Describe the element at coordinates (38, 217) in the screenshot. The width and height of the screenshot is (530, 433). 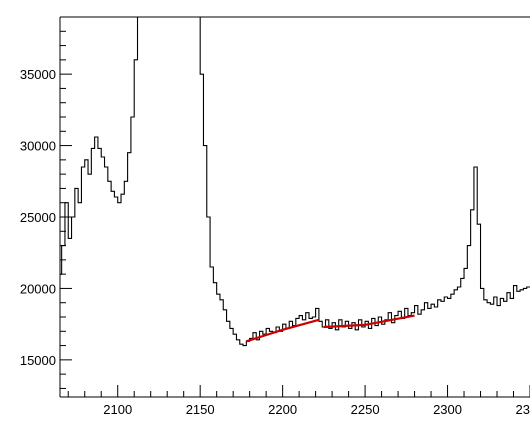
I see `y-tick-label: 25000` at that location.